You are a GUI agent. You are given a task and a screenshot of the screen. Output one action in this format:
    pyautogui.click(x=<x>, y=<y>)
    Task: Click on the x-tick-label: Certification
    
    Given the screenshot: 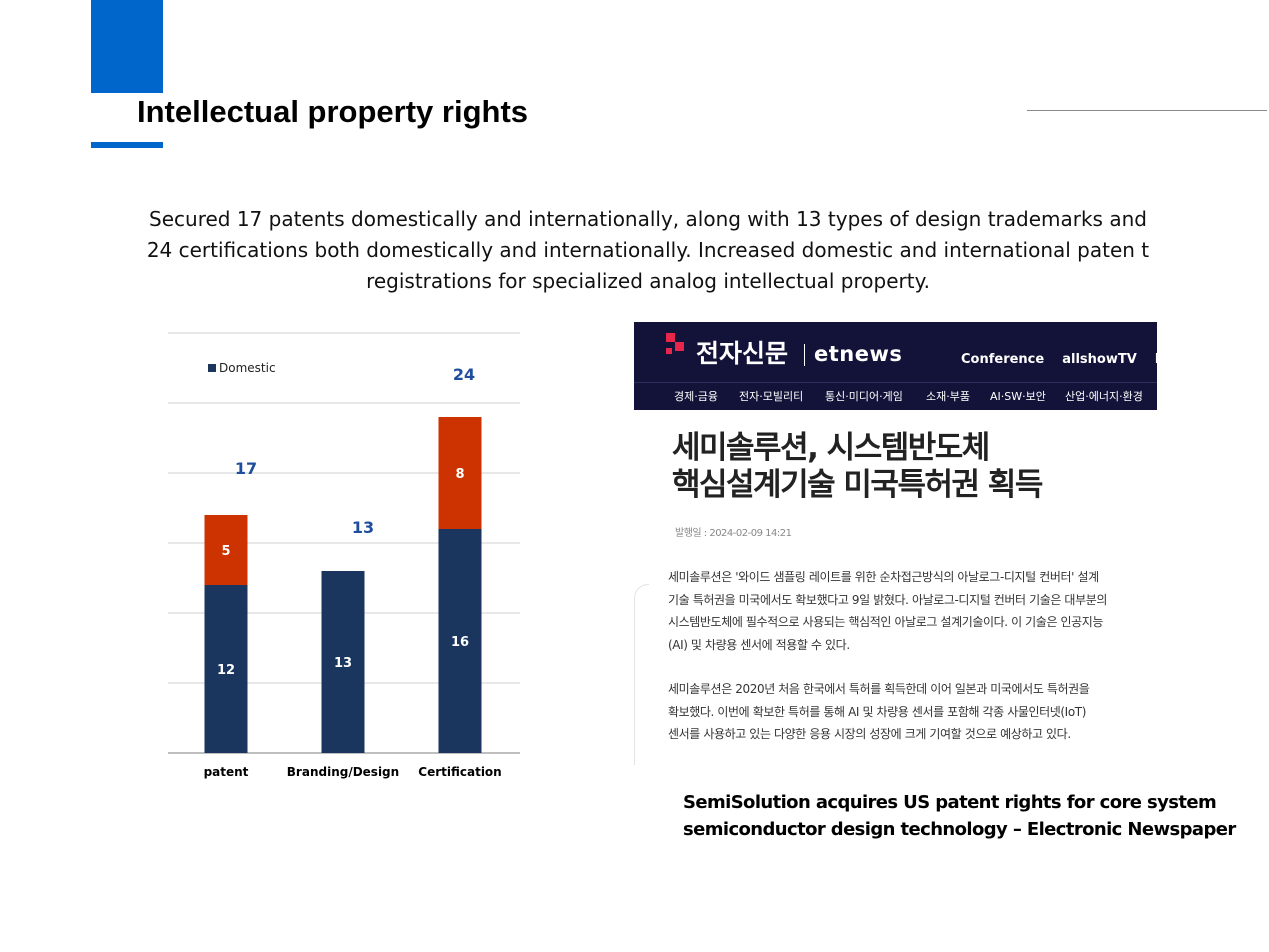 What is the action you would take?
    pyautogui.click(x=459, y=772)
    